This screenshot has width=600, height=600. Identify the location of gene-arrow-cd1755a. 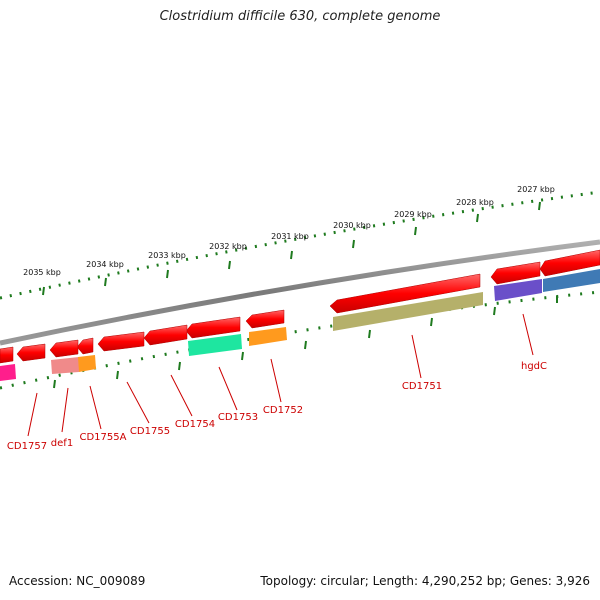
(85, 346).